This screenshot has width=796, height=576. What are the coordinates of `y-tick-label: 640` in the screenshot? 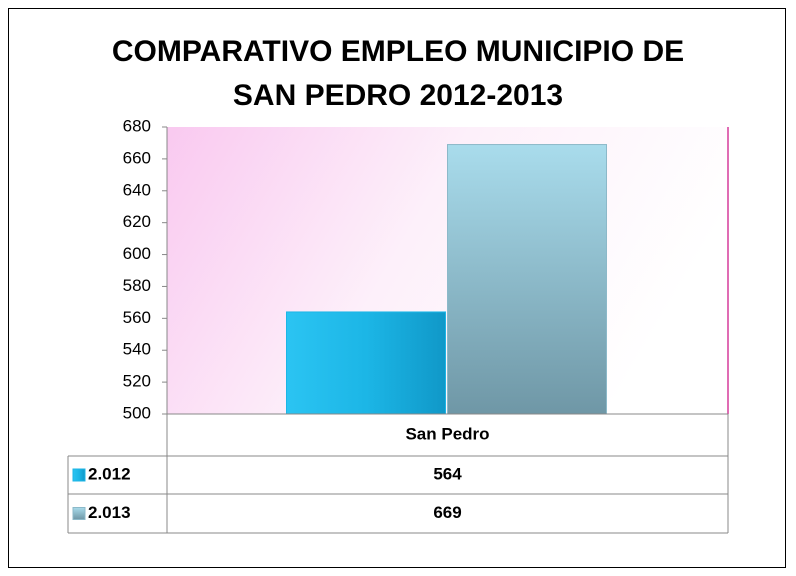 It's located at (137, 189).